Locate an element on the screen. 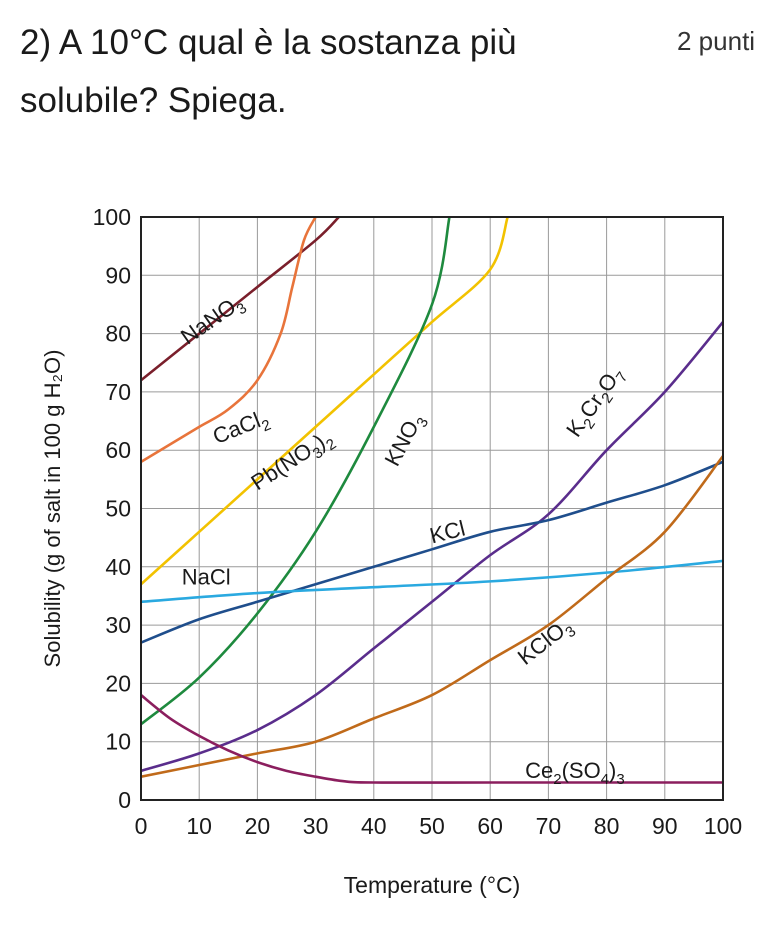 This screenshot has width=769, height=926. series-label-kno3: KNO3 is located at coordinates (405, 441).